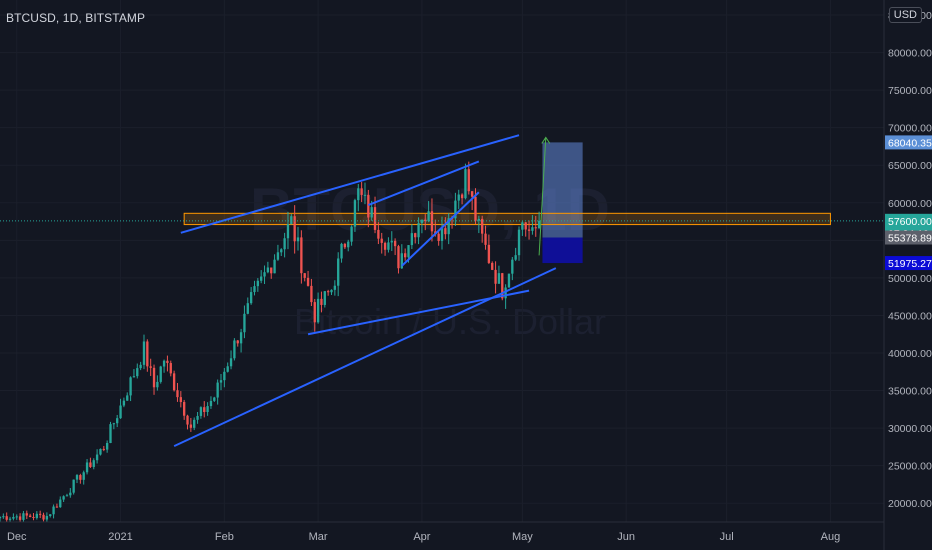 This screenshot has height=550, width=932. Describe the element at coordinates (76, 18) in the screenshot. I see `symbol-title: BTCUSD, 1D, BITSTAMP` at that location.